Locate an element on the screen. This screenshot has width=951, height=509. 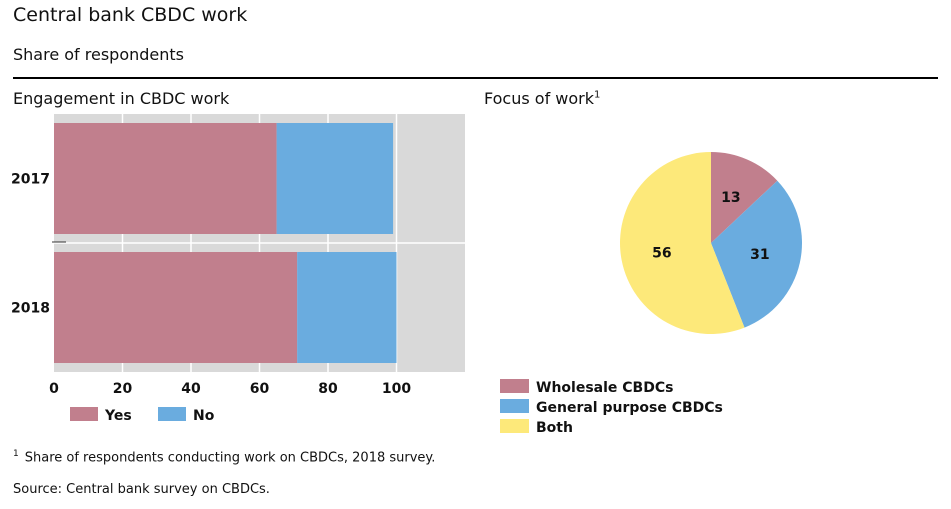
x-tick-label: 20 is located at coordinates (123, 389).